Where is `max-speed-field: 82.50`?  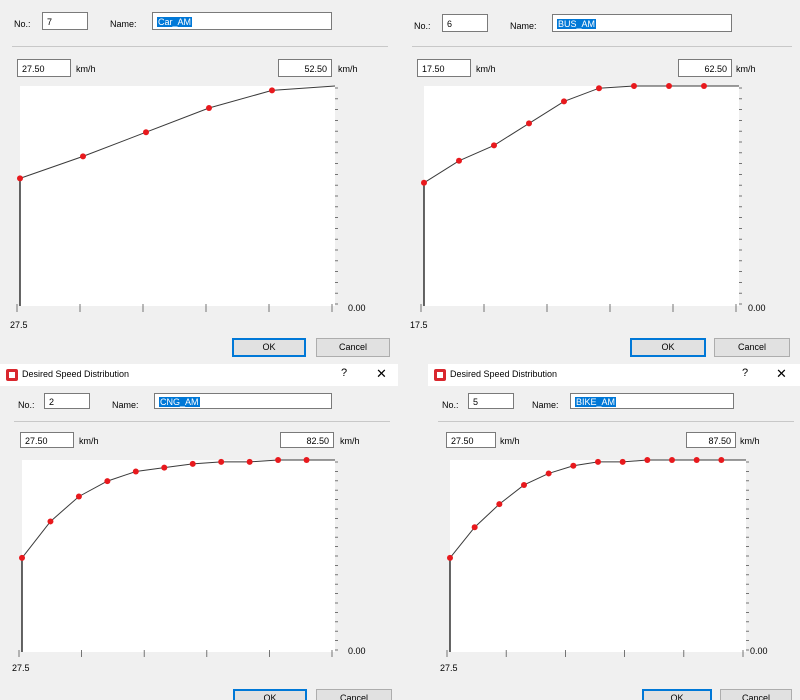 max-speed-field: 82.50 is located at coordinates (307, 440).